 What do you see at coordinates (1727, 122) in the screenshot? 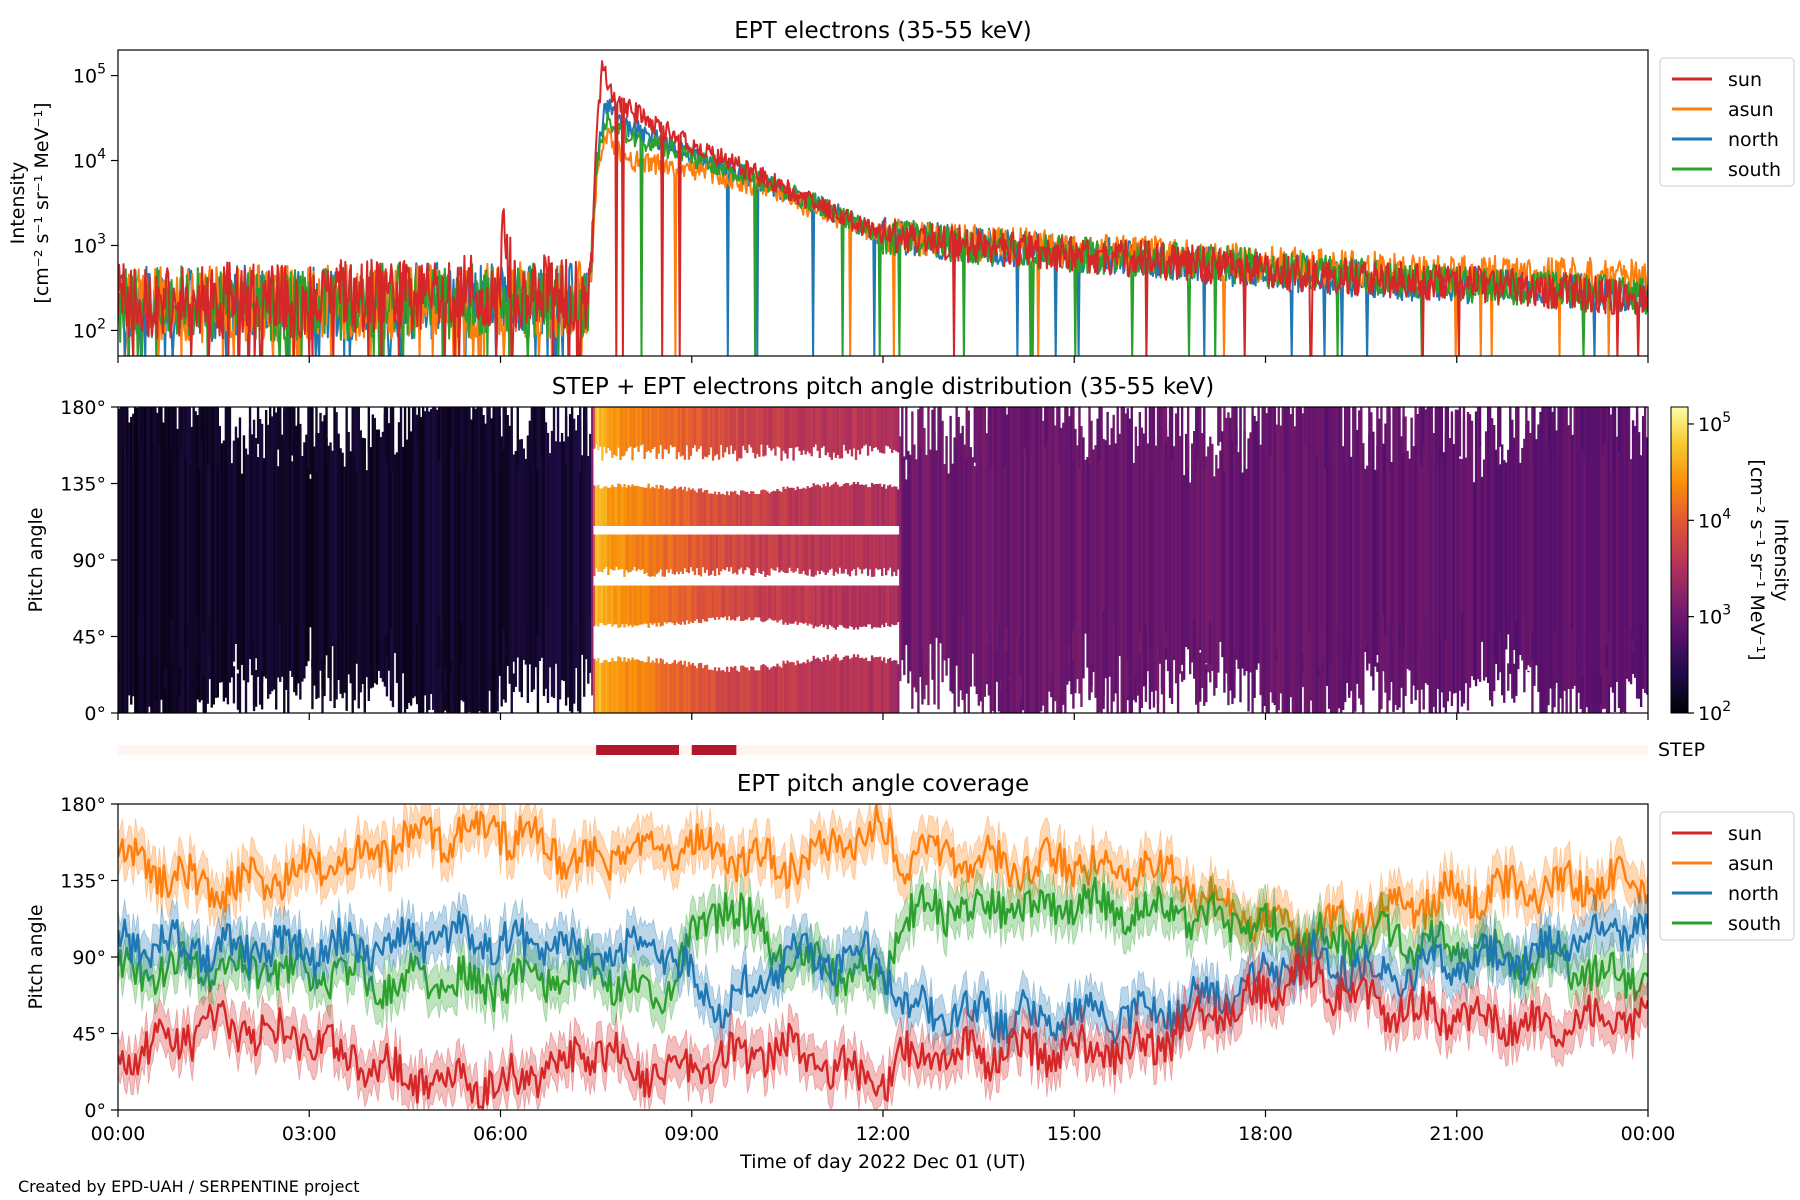
I see `panel1-legend: sun asun north south` at bounding box center [1727, 122].